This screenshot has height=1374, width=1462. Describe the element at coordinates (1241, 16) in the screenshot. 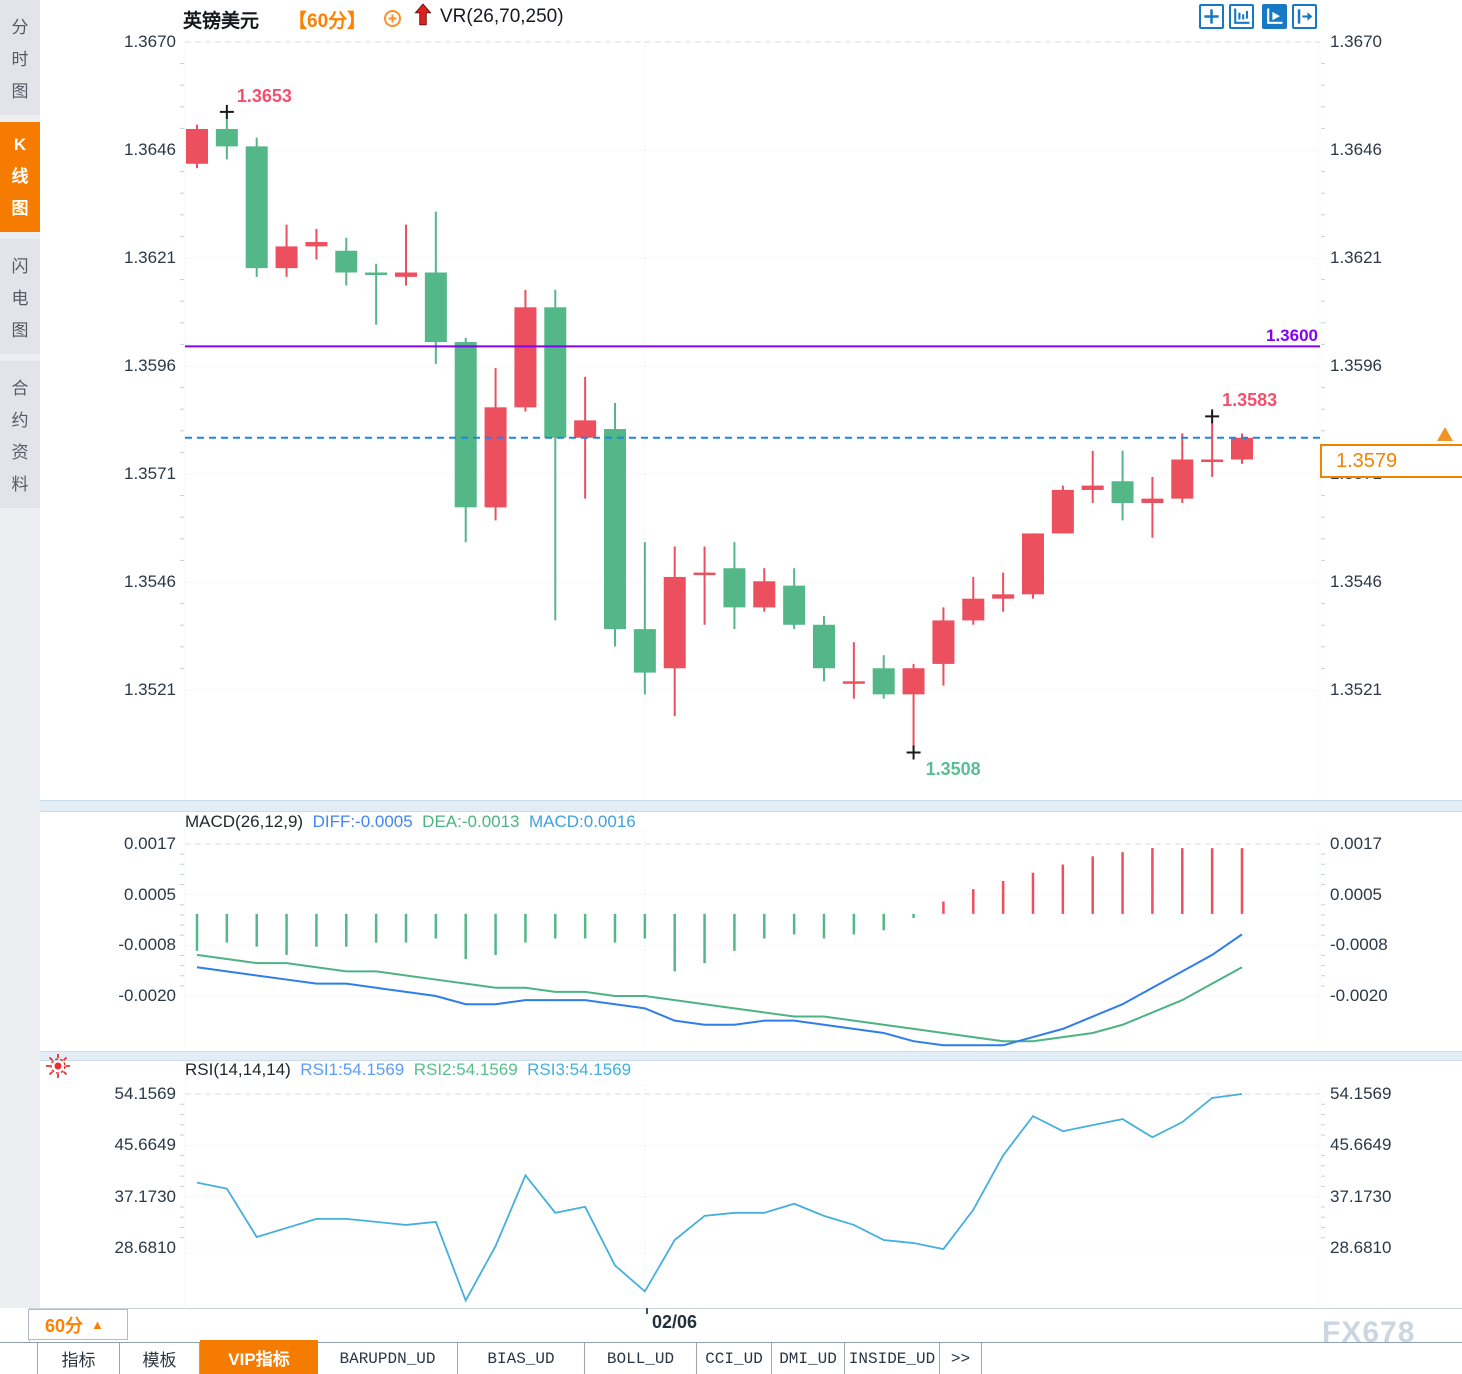

I see `kline-axes-button` at that location.